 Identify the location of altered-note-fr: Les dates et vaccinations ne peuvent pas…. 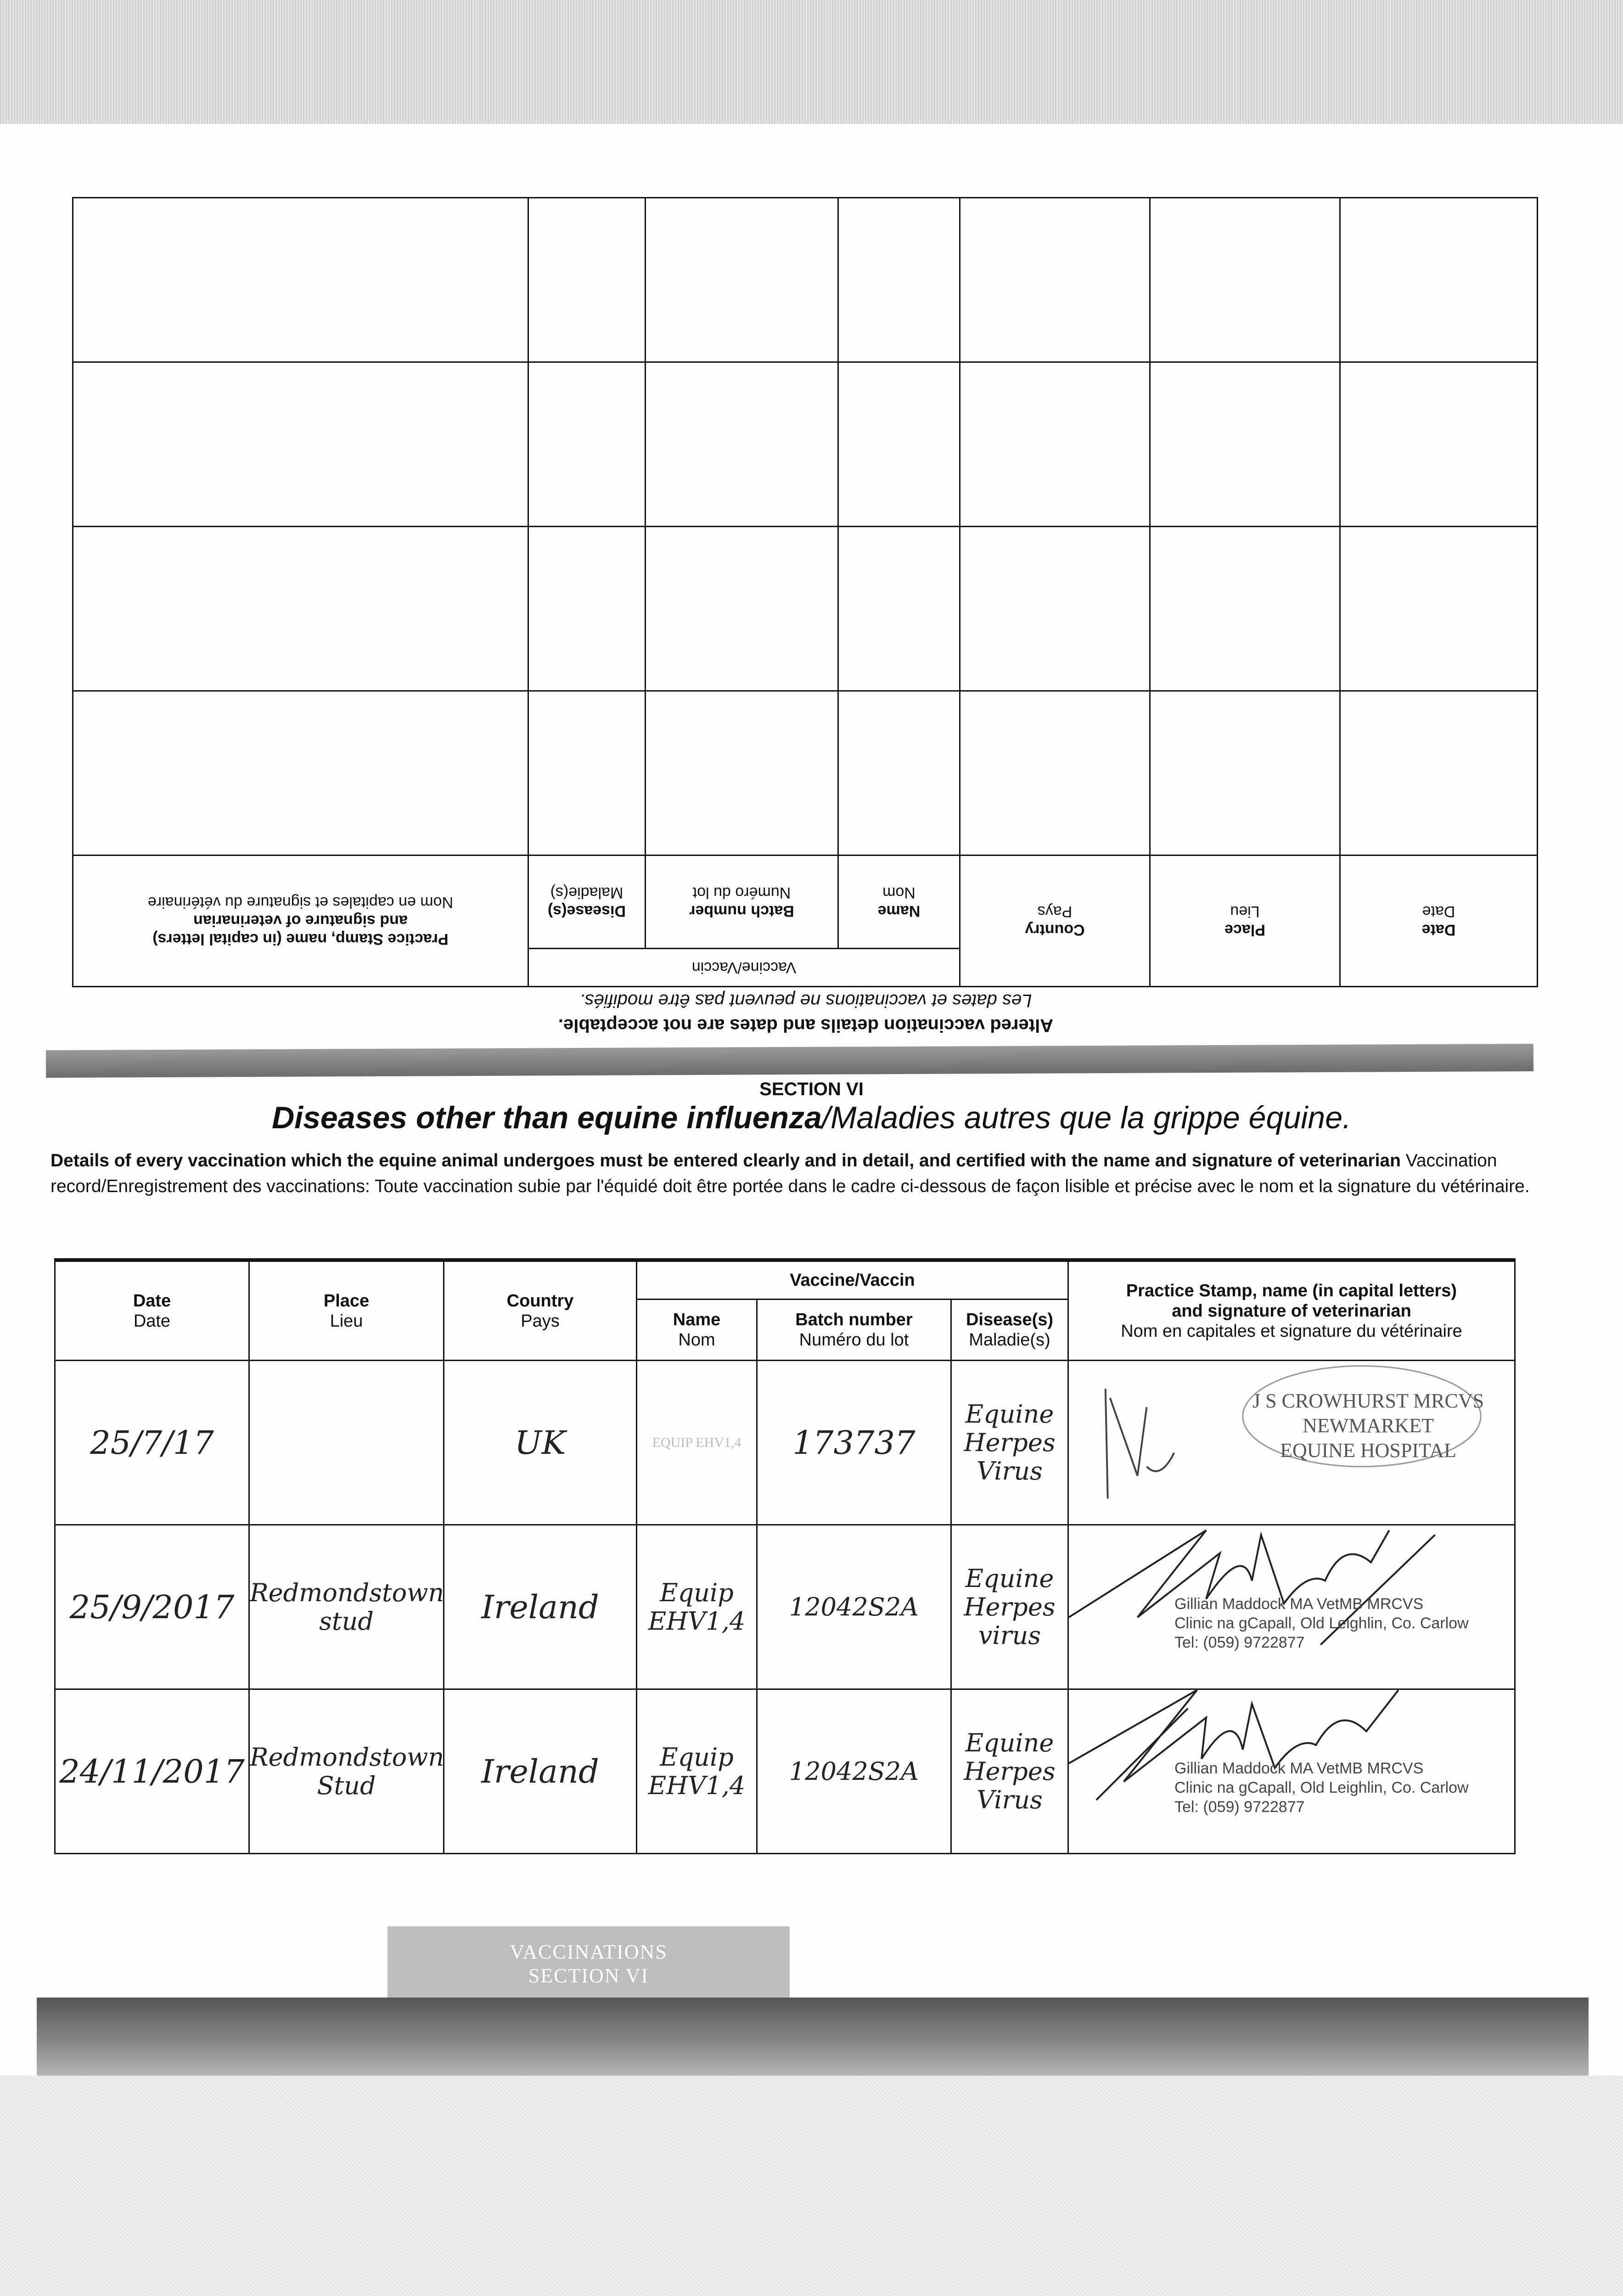
(805, 1000).